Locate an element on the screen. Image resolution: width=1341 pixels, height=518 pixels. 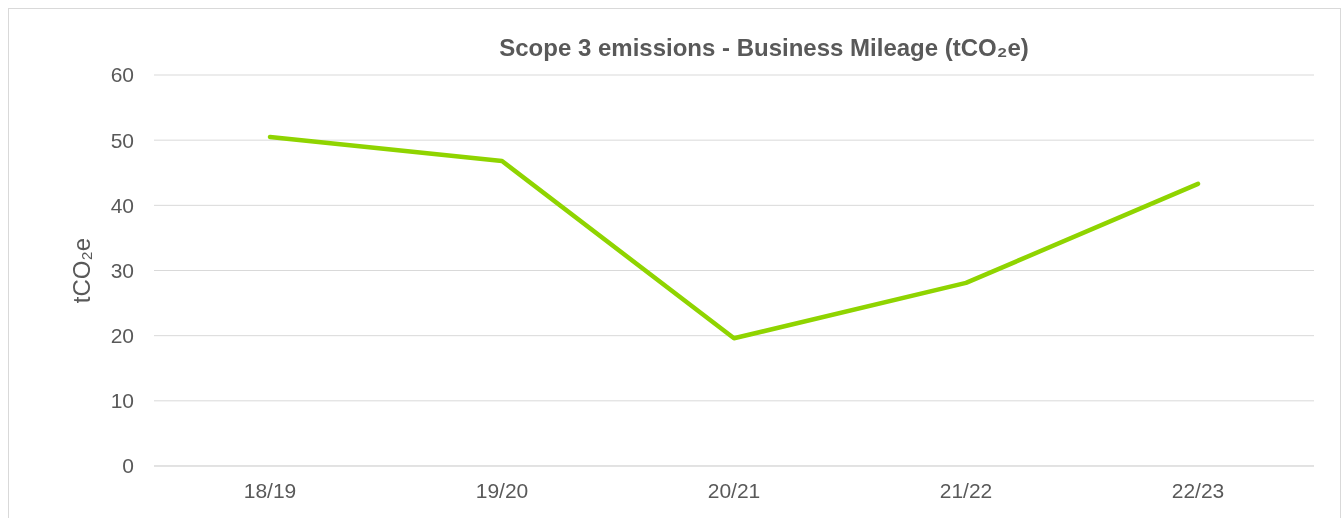
chart-title: Scope 3 emissions - Business Mileage (tCO₂e) is located at coordinates (764, 47).